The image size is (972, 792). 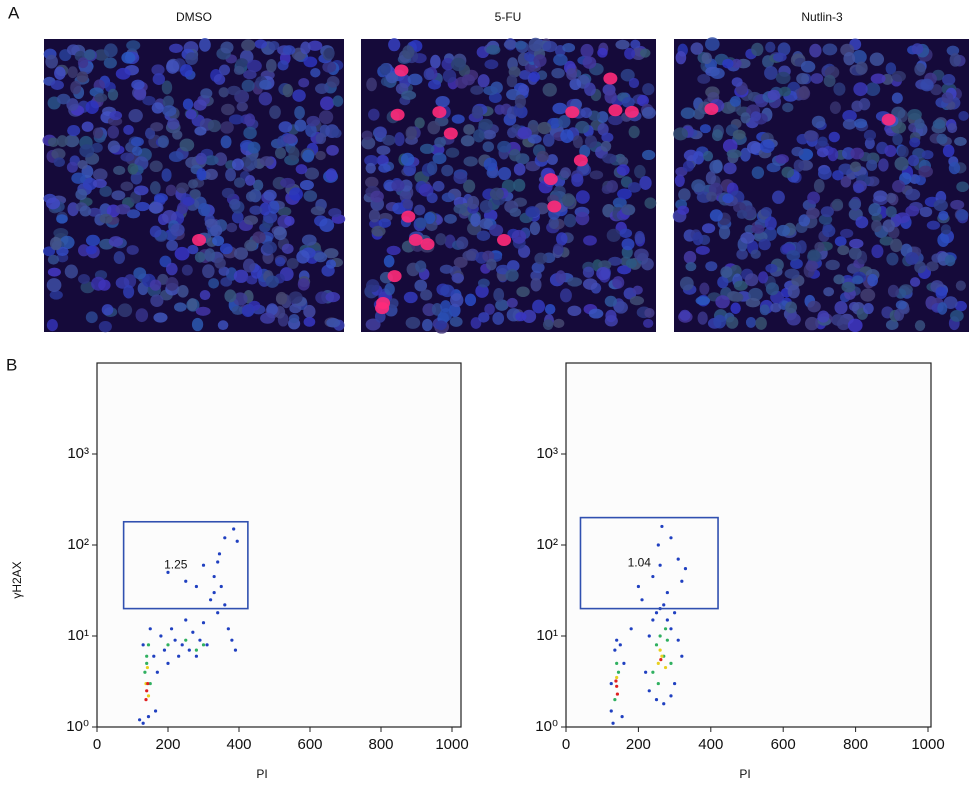 What do you see at coordinates (78, 453) in the screenshot?
I see `y-tick-label: 10³` at bounding box center [78, 453].